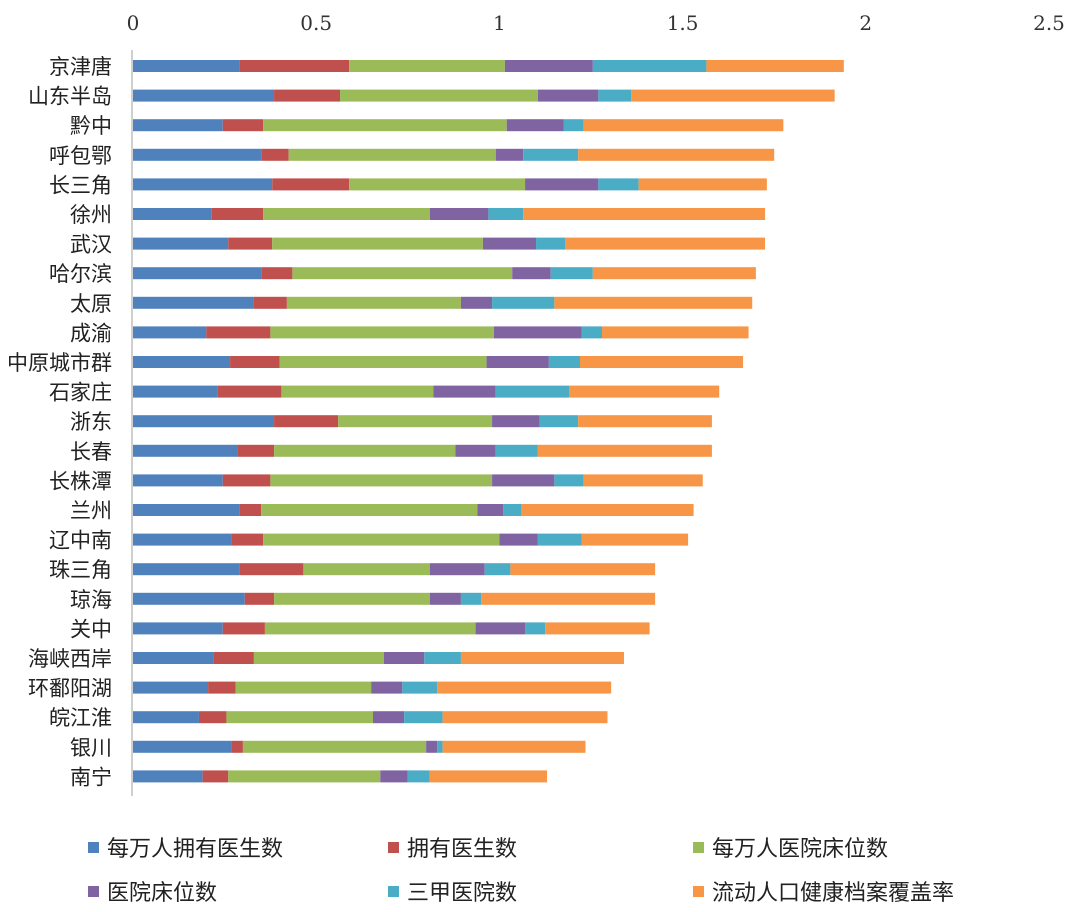 The width and height of the screenshot is (1080, 912). I want to click on category-label: 海峡西岸, so click(70, 659).